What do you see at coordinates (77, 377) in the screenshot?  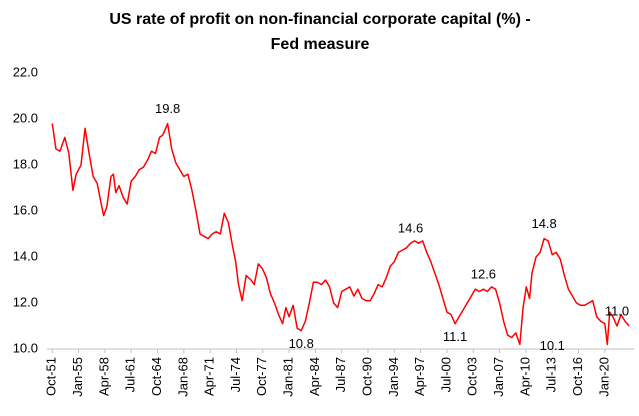 I see `x-tick-label: Jan-55` at bounding box center [77, 377].